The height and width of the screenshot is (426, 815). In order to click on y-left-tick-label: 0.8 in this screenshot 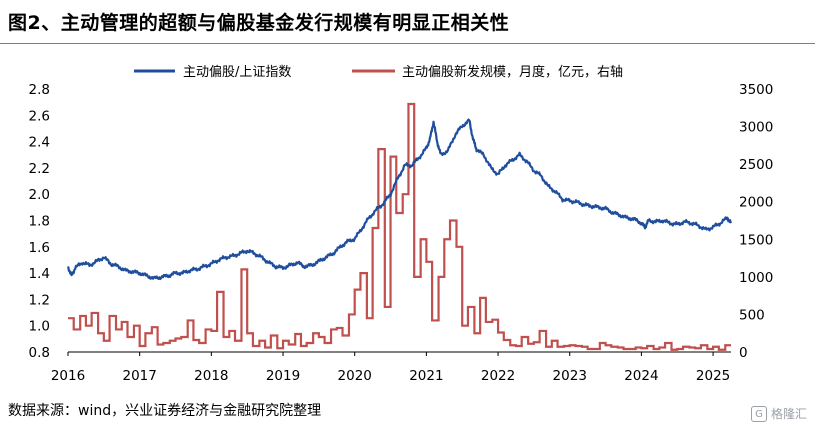, I will do `click(39, 353)`.